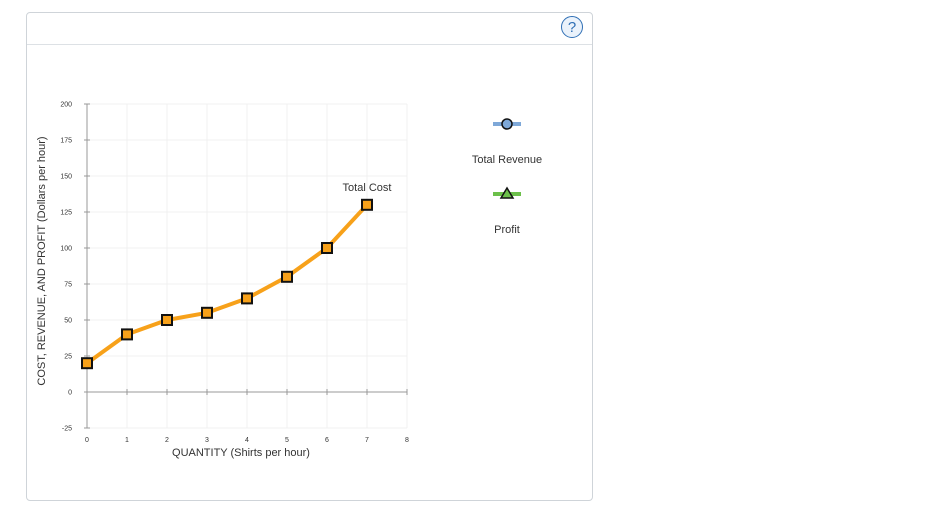 Image resolution: width=935 pixels, height=527 pixels. What do you see at coordinates (507, 230) in the screenshot?
I see `legend-label: Profit` at bounding box center [507, 230].